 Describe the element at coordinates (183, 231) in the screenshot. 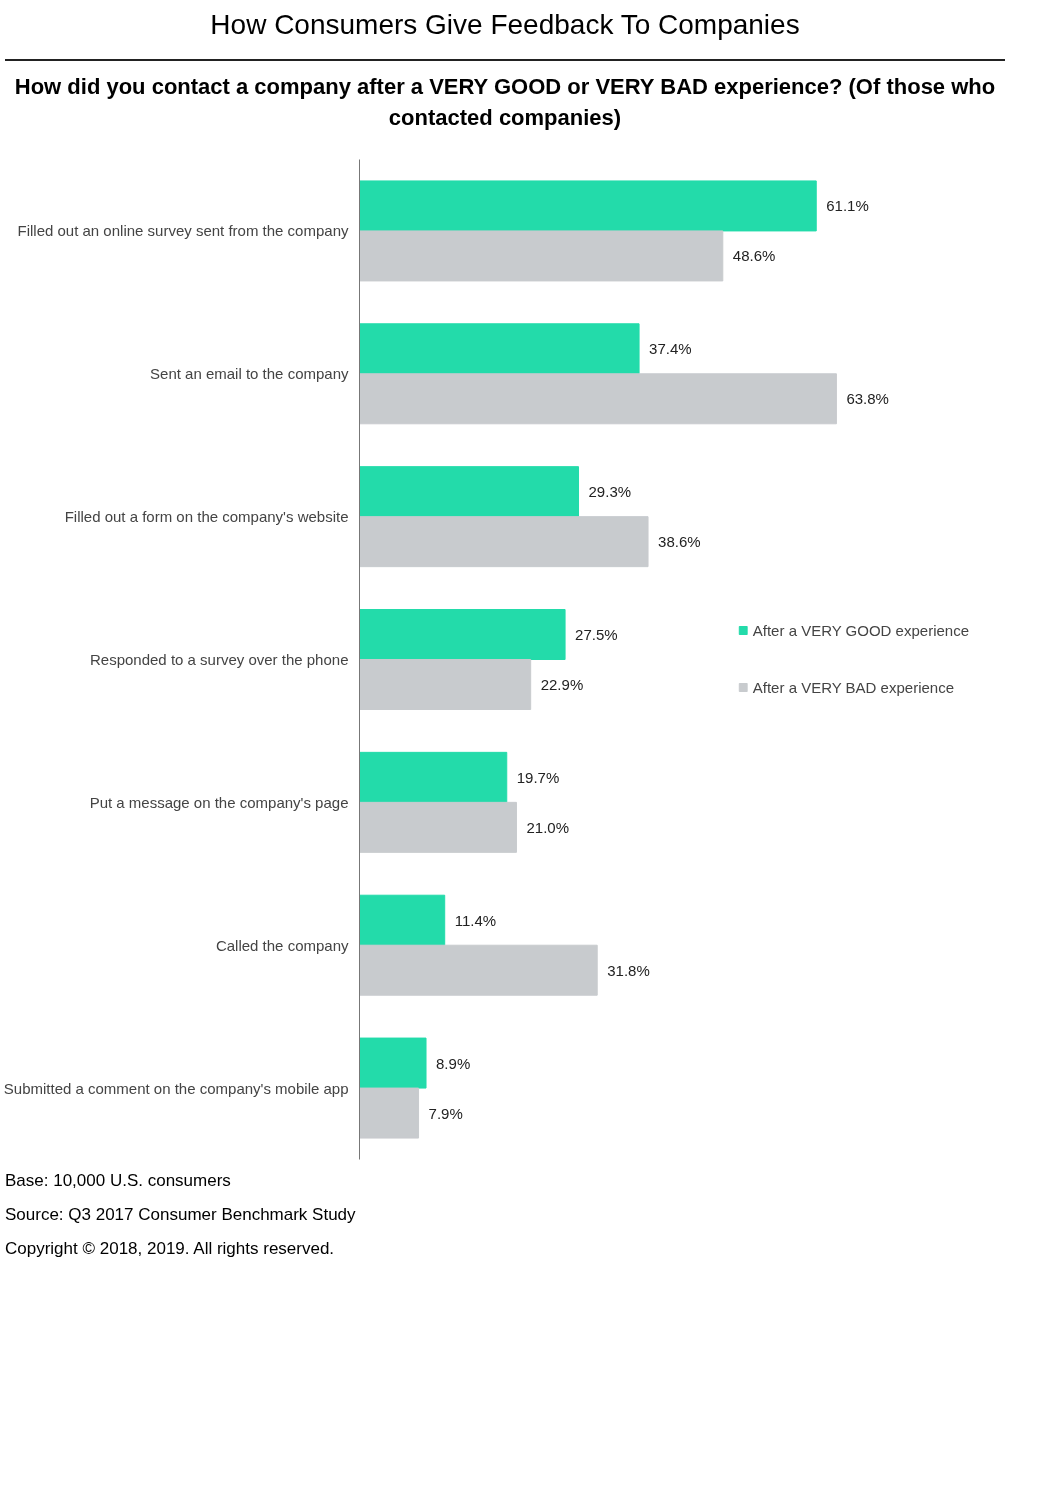

I see `y-tick-label: Filled out an online survey sent from the company` at that location.